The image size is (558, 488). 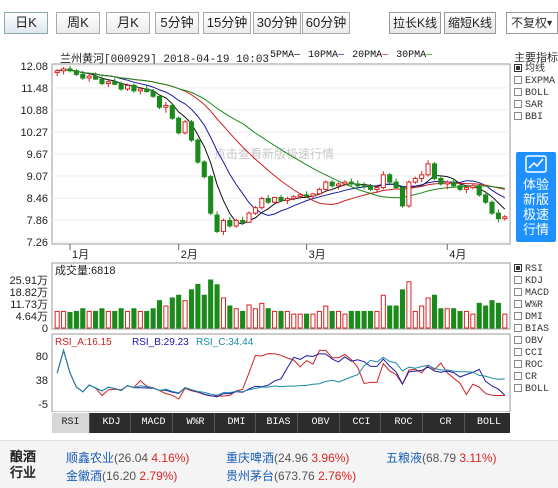 I want to click on sub-indicator-kdj: KDJ, so click(x=536, y=282).